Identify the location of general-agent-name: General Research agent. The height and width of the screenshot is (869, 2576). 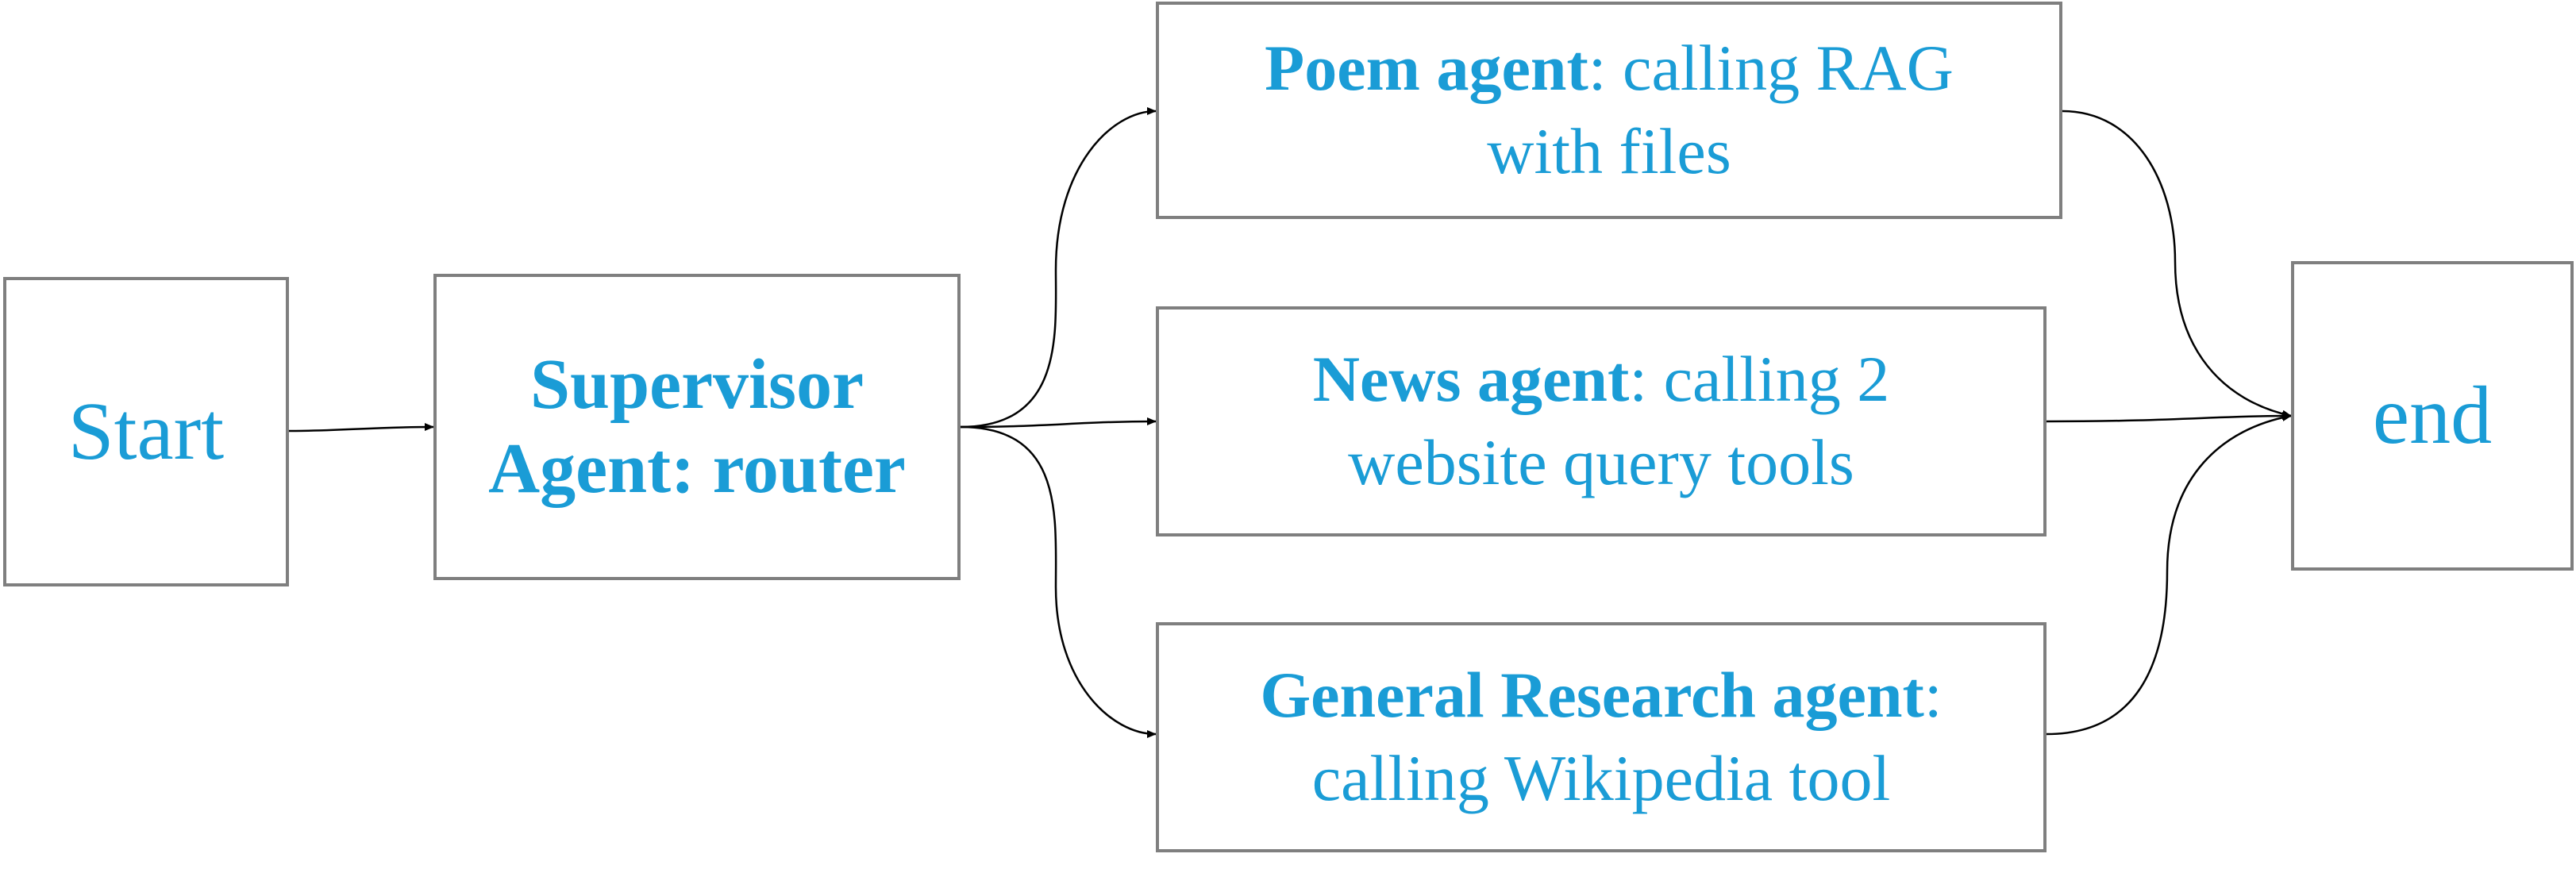
(1592, 695).